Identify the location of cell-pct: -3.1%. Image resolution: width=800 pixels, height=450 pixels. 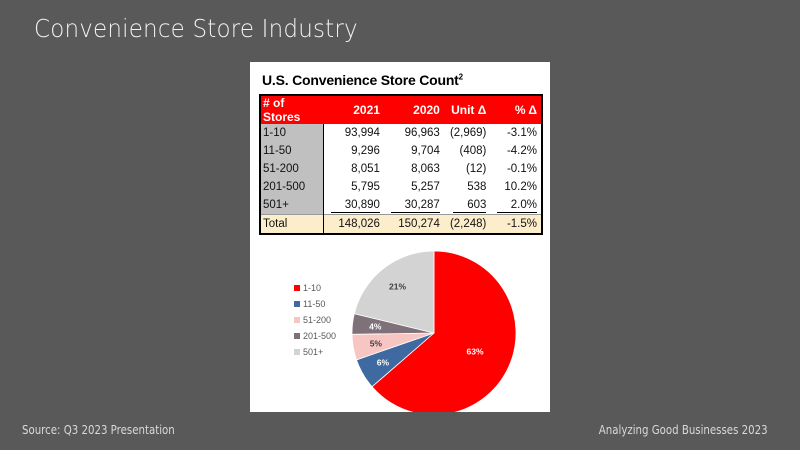
(521, 133).